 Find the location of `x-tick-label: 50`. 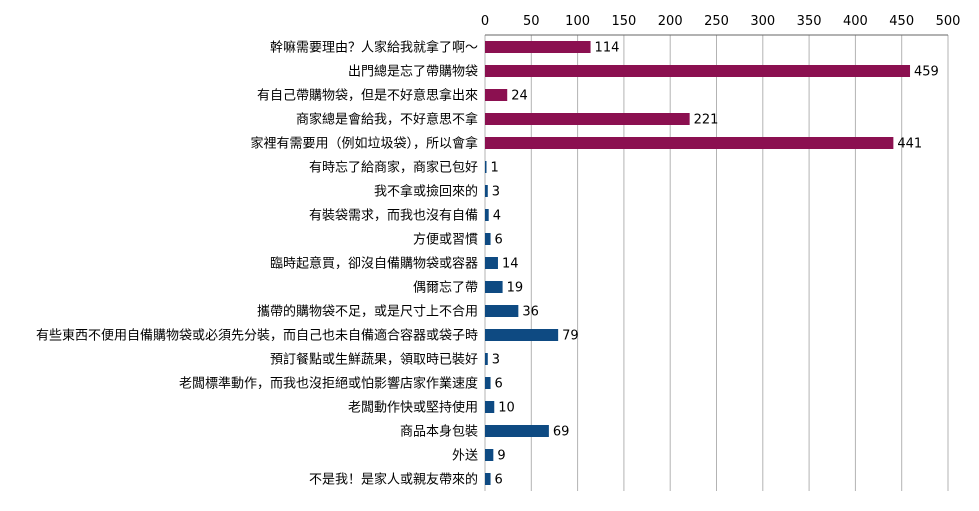

x-tick-label: 50 is located at coordinates (531, 21).